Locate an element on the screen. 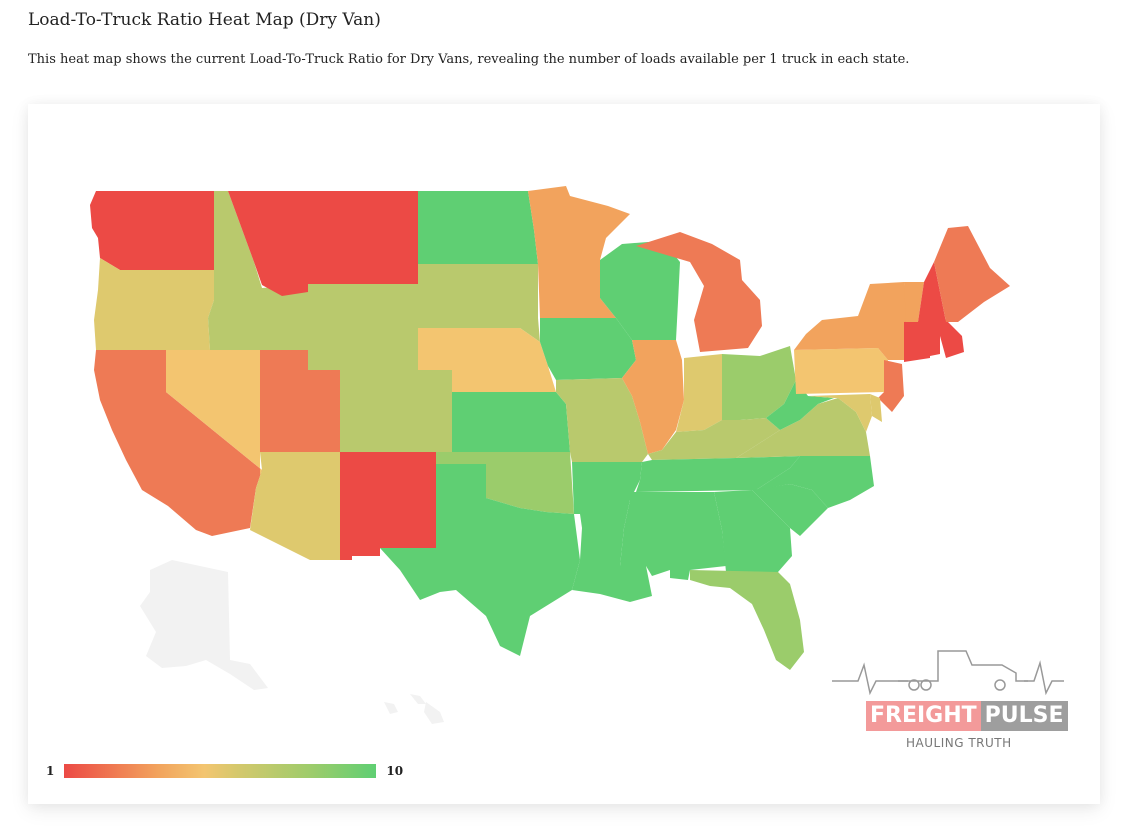 The image size is (1128, 831). state-ny is located at coordinates (852, 321).